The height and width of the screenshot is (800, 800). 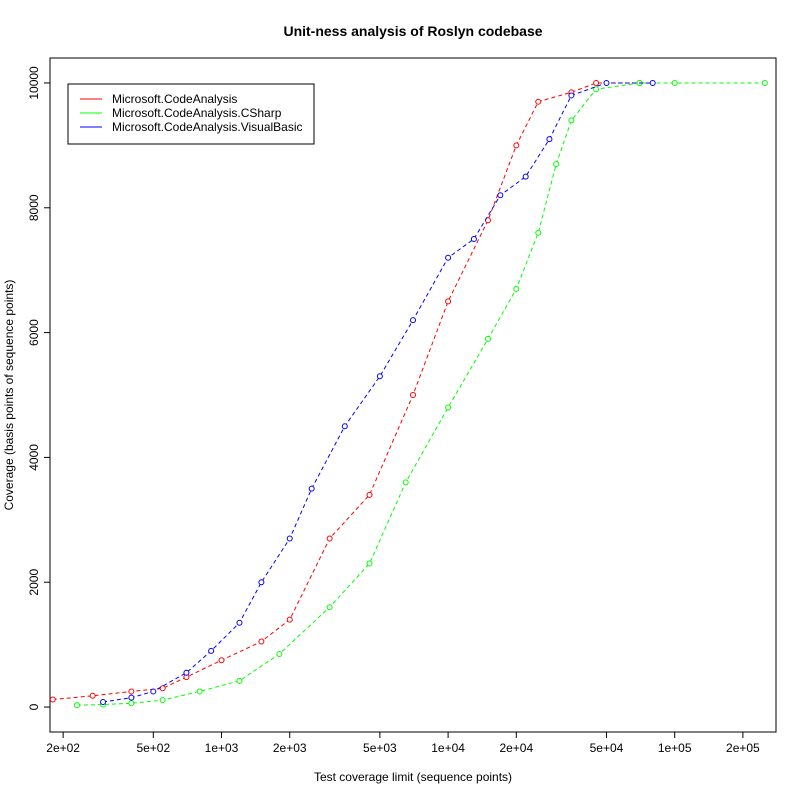 What do you see at coordinates (413, 777) in the screenshot?
I see `x-axis-label: Test coverage limit (sequence points)` at bounding box center [413, 777].